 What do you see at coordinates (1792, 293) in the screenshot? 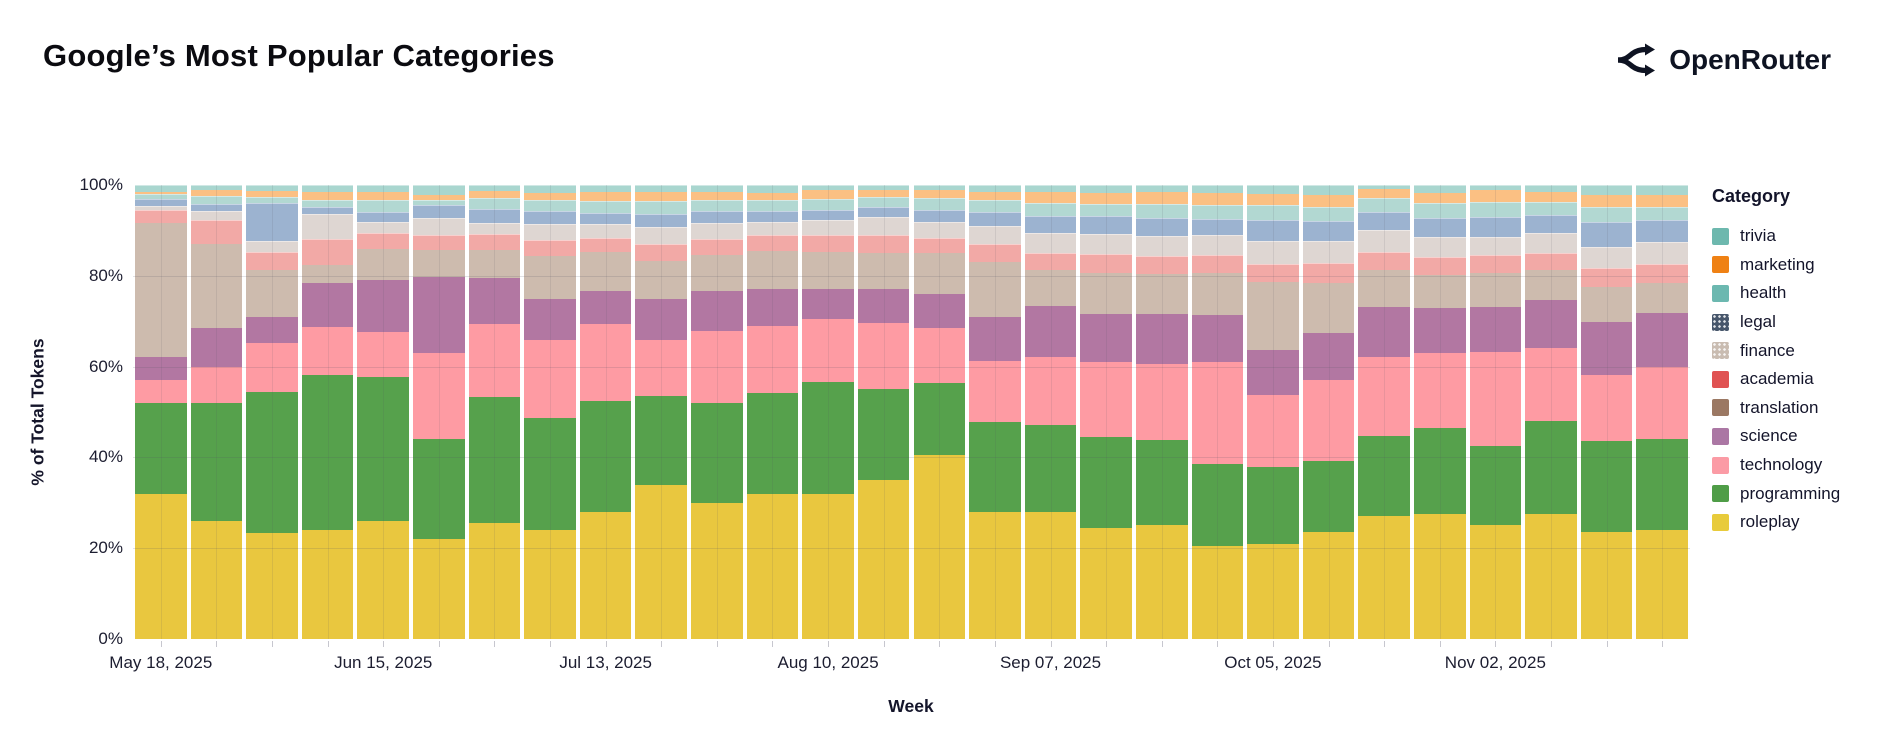
I see `legend-item-health: health` at bounding box center [1792, 293].